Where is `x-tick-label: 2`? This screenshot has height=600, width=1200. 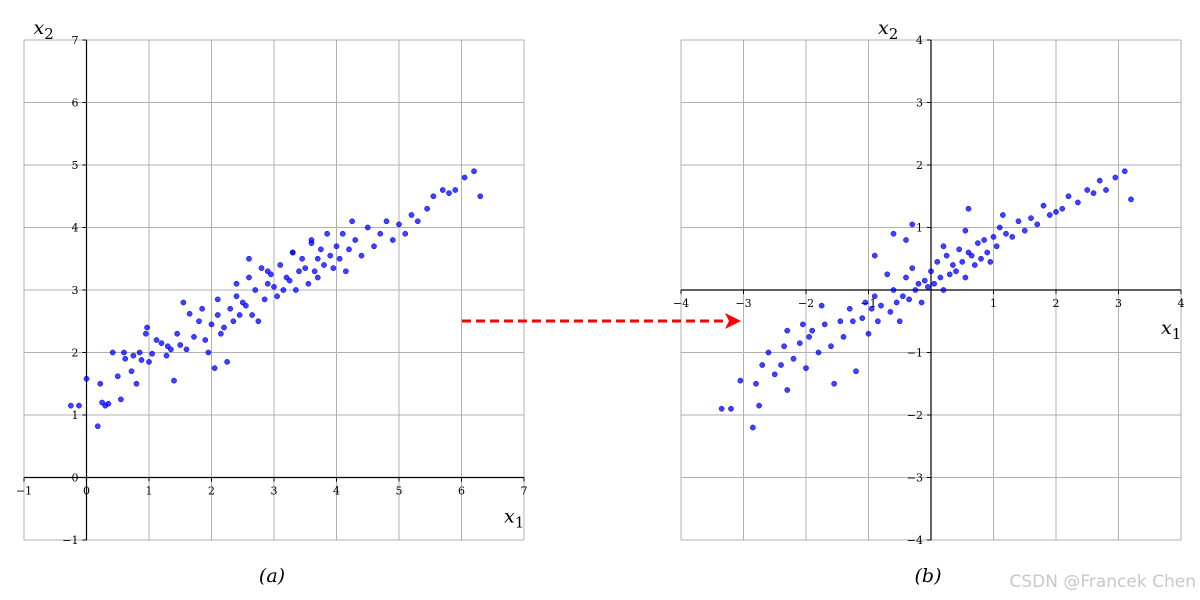 x-tick-label: 2 is located at coordinates (211, 491).